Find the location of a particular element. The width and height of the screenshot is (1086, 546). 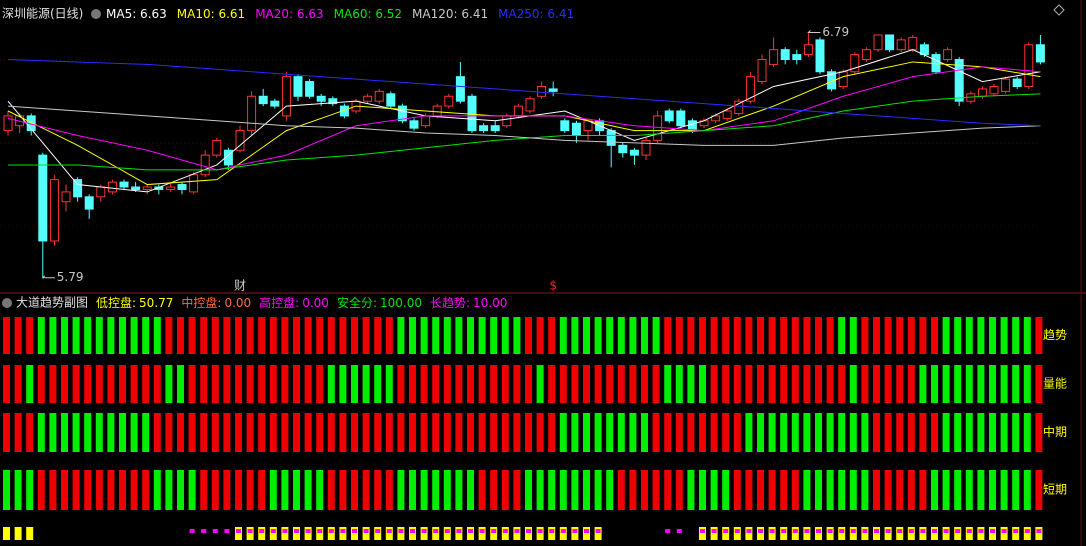

settings-icon is located at coordinates (1059, 10).